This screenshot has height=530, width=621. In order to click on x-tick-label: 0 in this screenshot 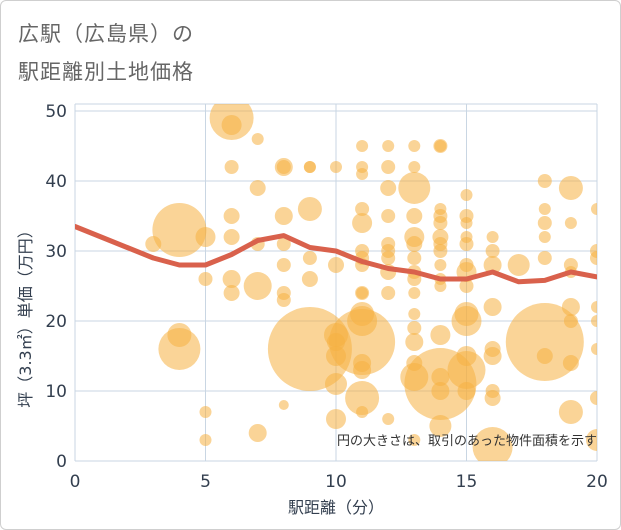, I will do `click(75, 482)`.